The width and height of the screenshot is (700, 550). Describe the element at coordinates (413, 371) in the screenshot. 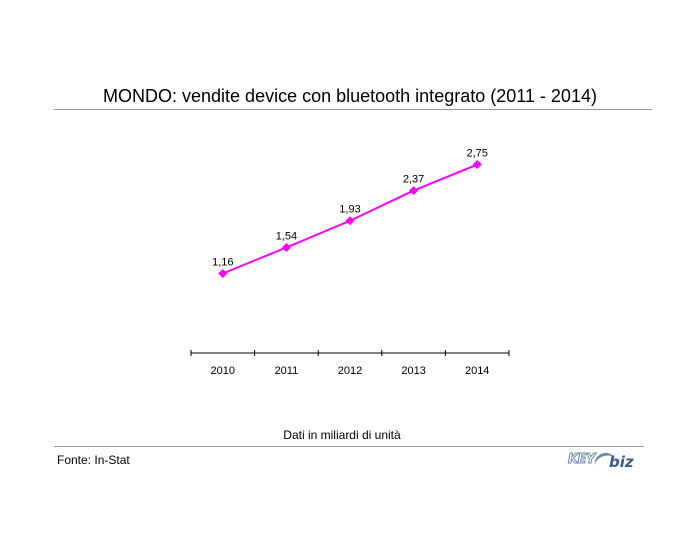

I see `x-tick-label: 2013` at that location.